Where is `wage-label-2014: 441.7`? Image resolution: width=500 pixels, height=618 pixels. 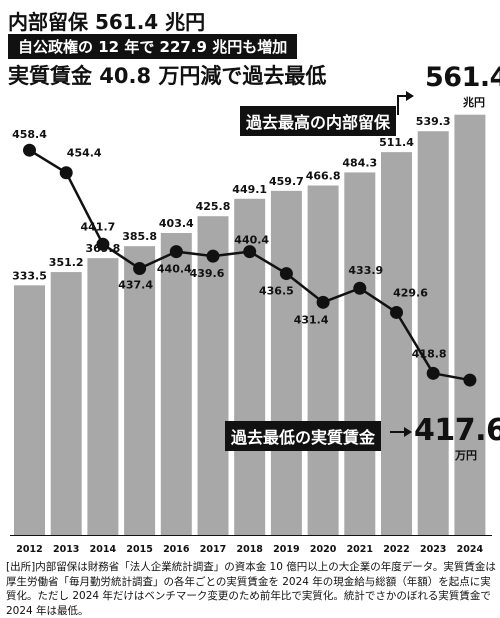
wage-label-2014: 441.7 is located at coordinates (98, 226).